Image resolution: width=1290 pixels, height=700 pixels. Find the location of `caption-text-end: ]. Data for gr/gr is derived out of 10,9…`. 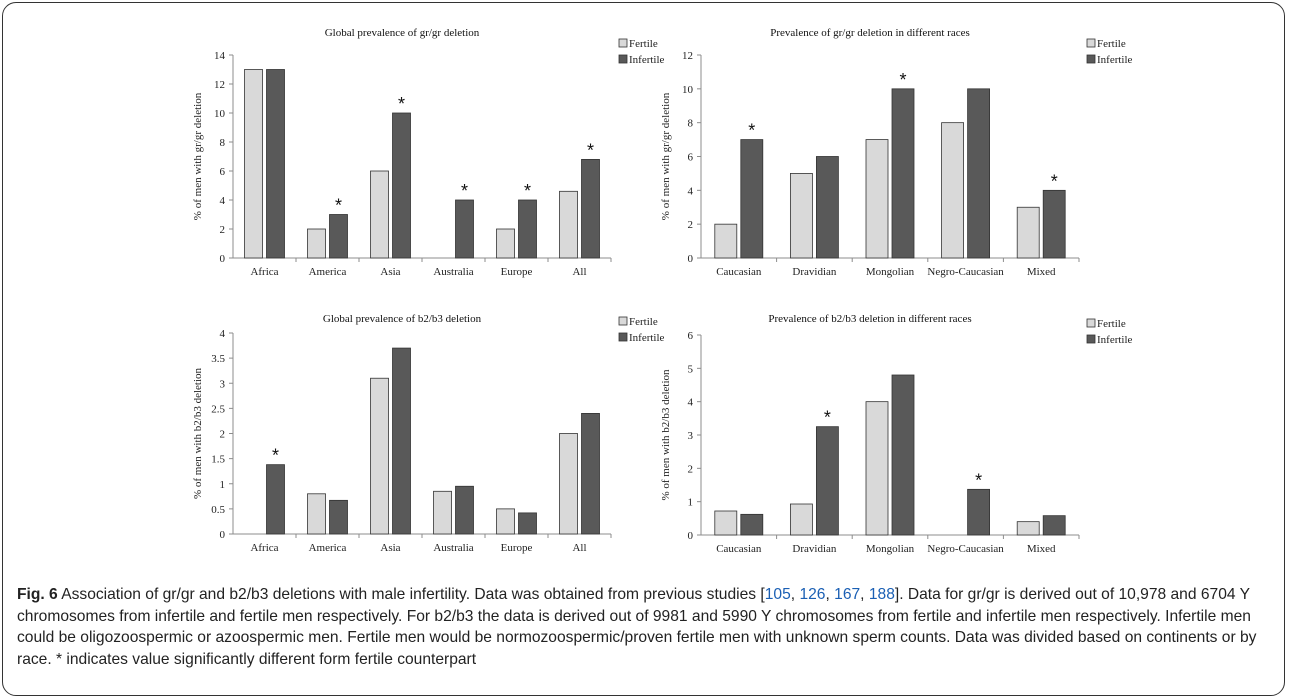

caption-text-end: ]. Data for gr/gr is derived out of 10,9… is located at coordinates (637, 627).